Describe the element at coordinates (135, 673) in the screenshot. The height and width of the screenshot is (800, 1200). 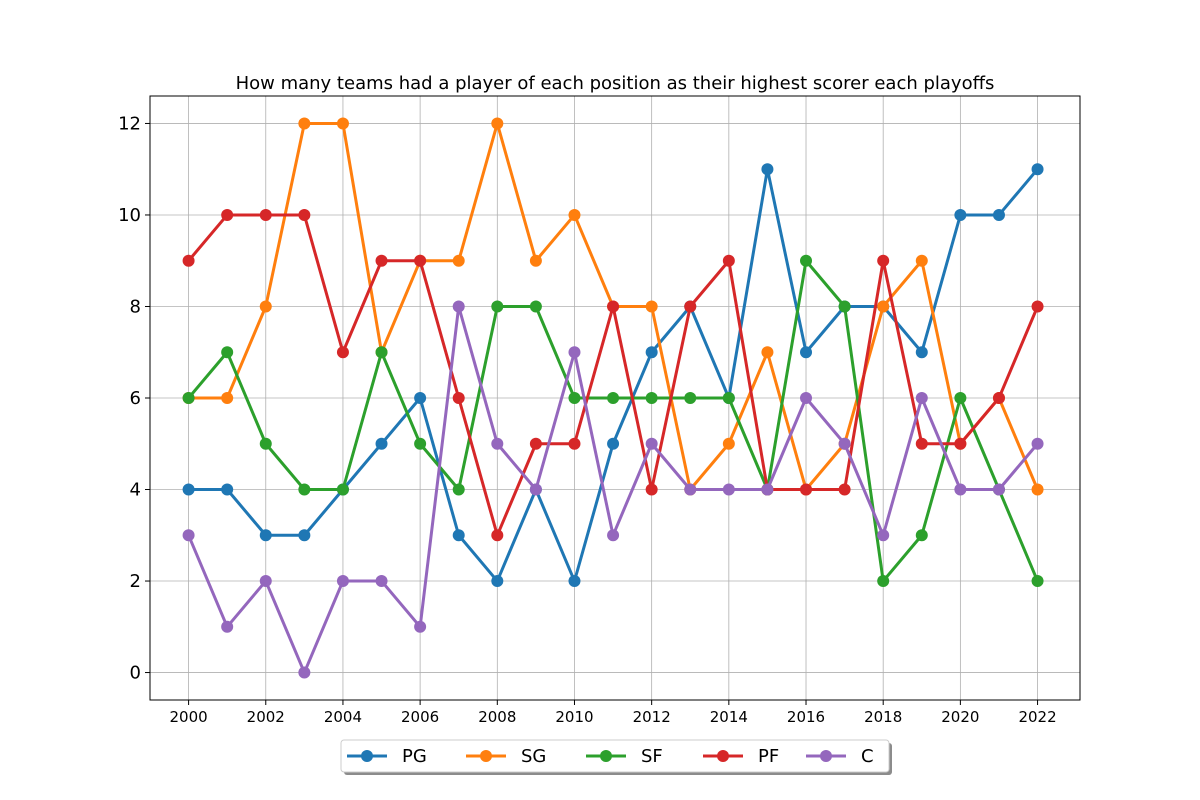
I see `y-tick-label: 0` at that location.